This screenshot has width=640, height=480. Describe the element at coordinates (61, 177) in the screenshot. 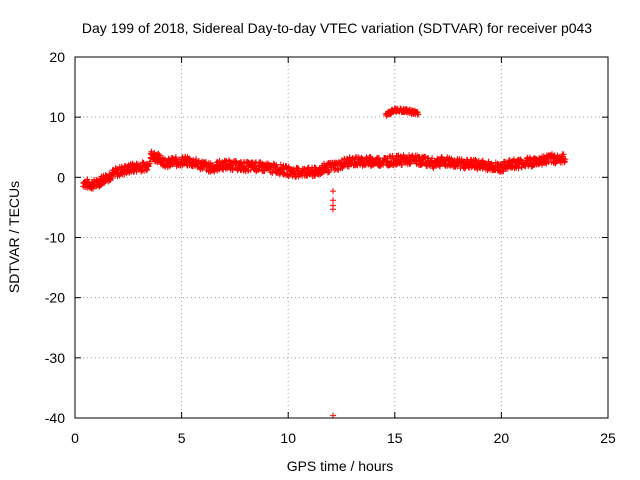

I see `y-tick-label: 0` at that location.